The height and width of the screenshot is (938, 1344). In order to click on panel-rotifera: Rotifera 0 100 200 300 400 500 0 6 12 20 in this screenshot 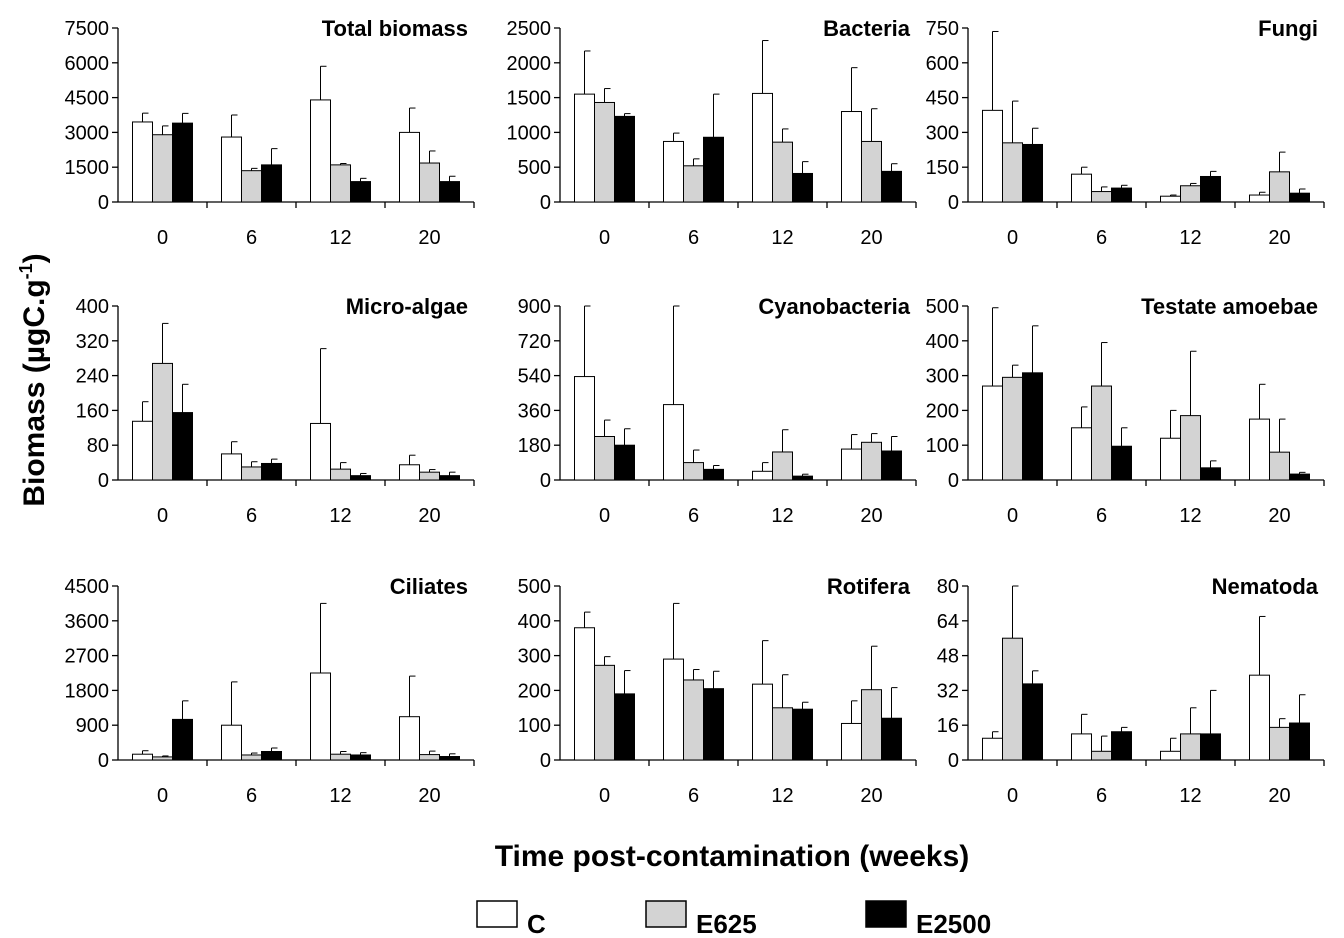, I will do `click(717, 690)`.